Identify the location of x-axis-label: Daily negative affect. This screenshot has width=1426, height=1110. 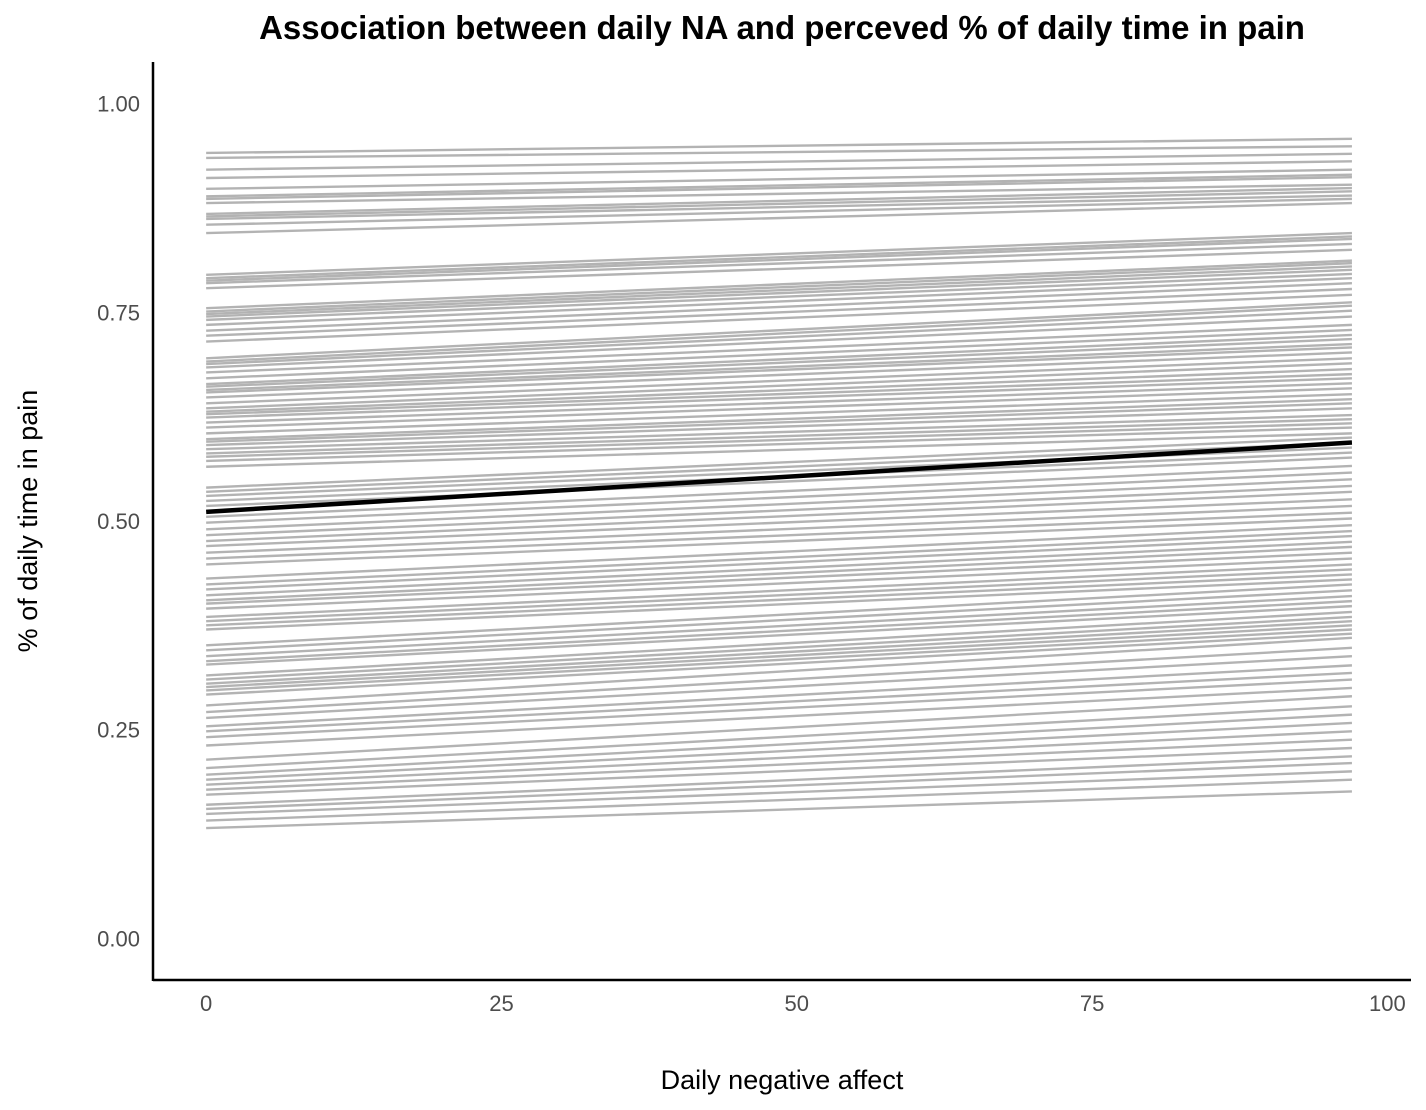
(782, 1080).